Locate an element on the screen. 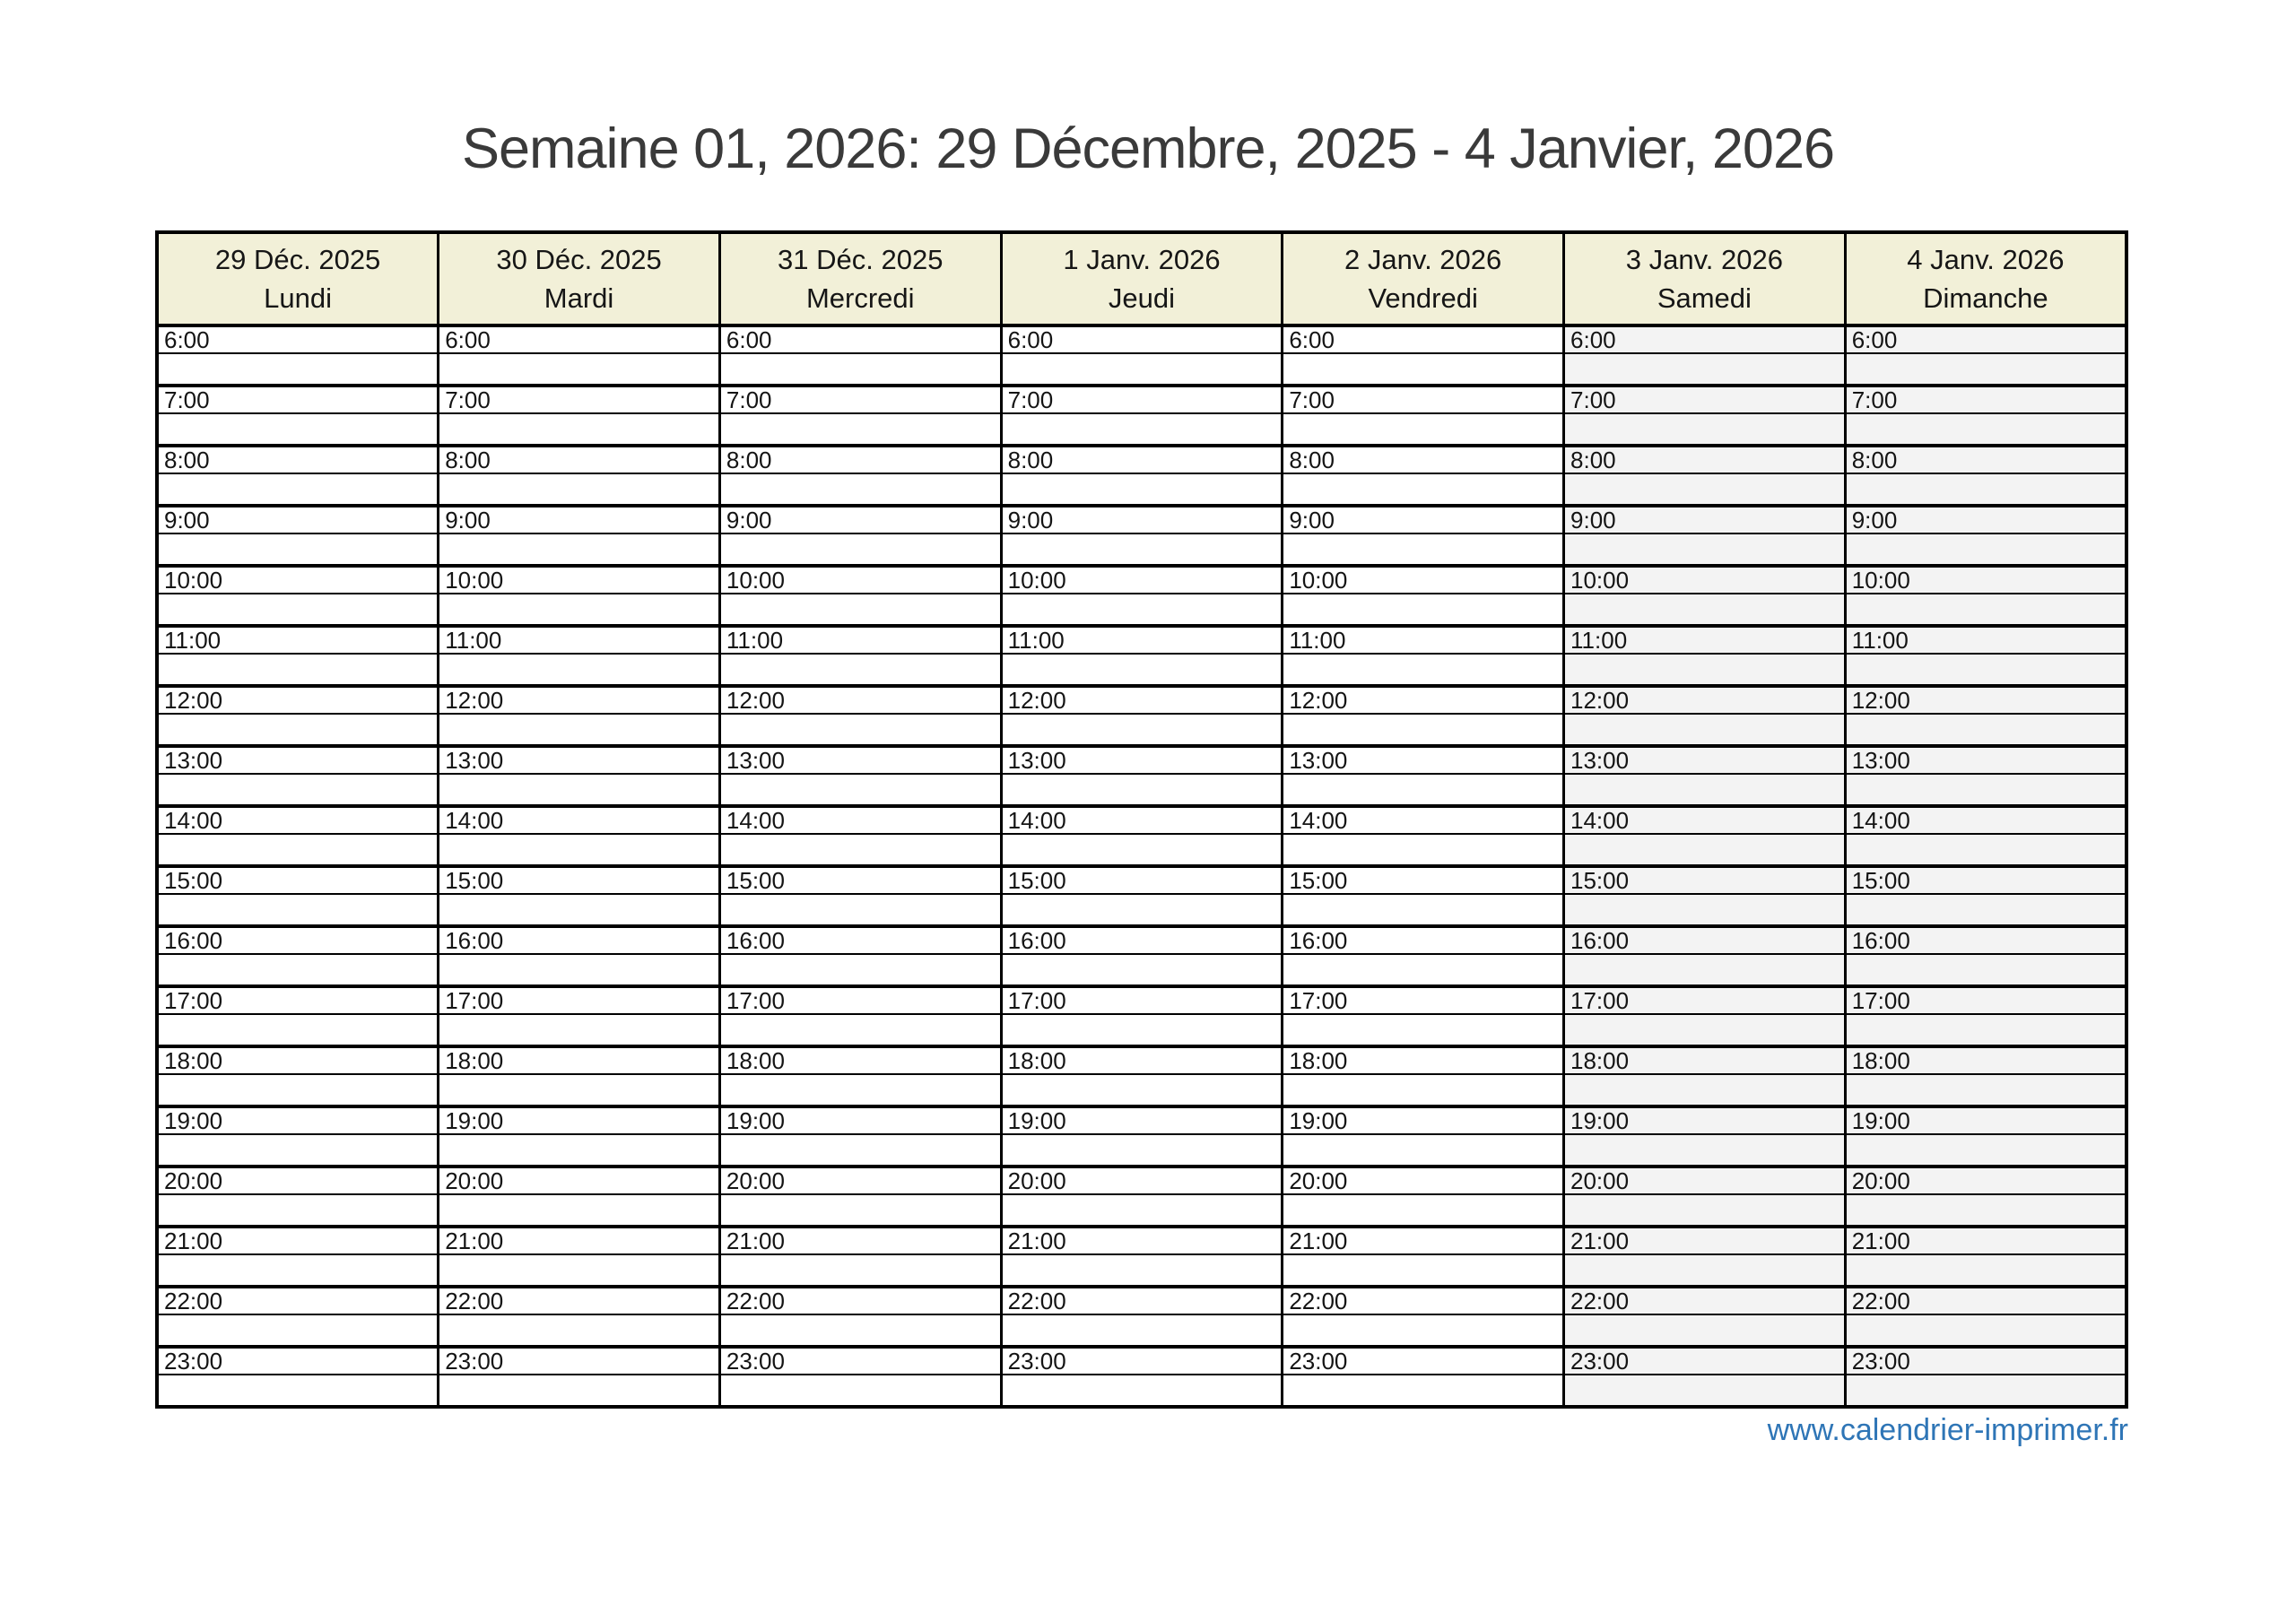 The height and width of the screenshot is (1622, 2296). hour-row-1400: 14:00 14:00 14:00 14:00 14:00 14:00 14:00 is located at coordinates (1141, 819).